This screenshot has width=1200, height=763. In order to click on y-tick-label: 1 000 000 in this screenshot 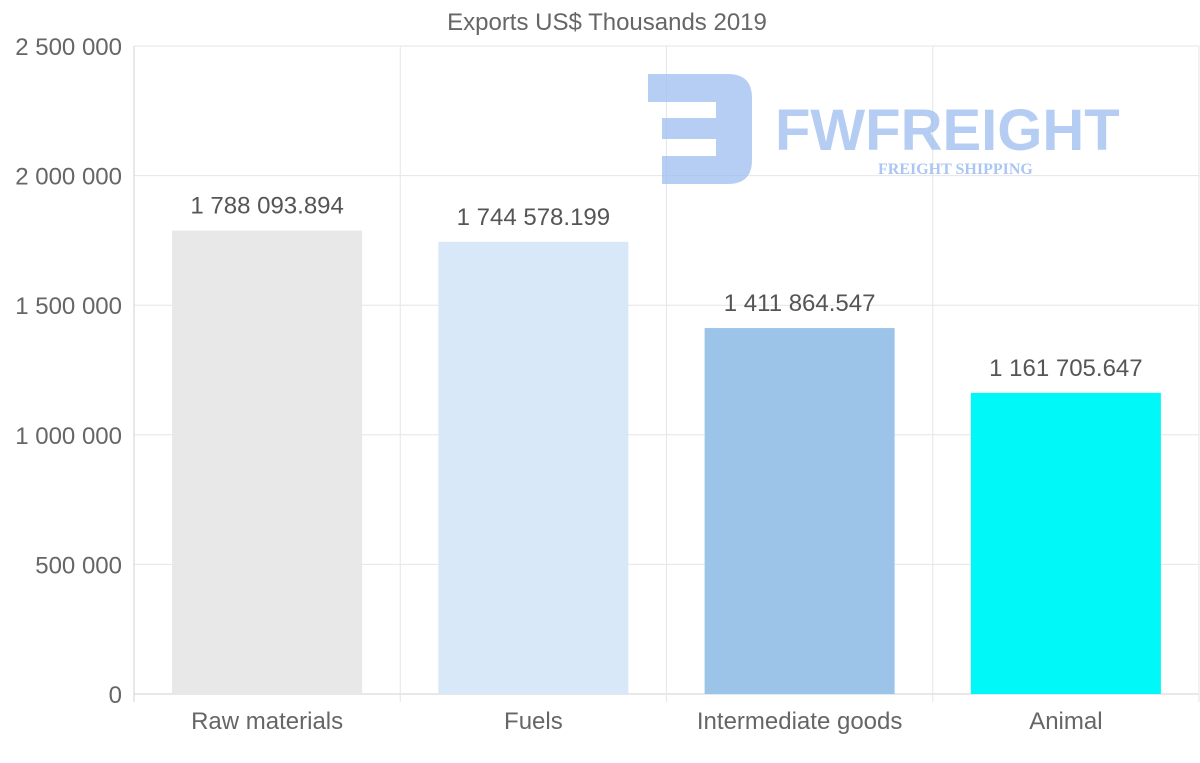, I will do `click(68, 436)`.